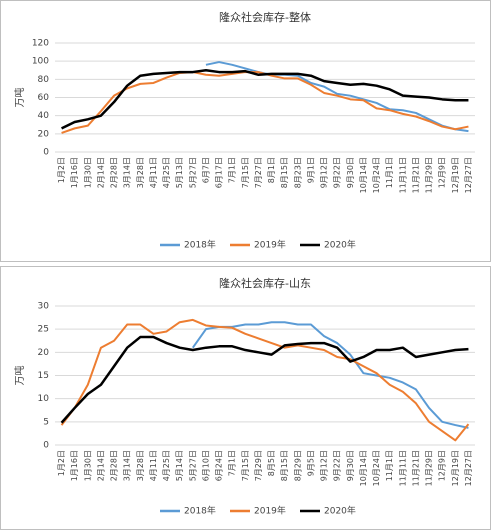 The width and height of the screenshot is (492, 531). I want to click on x-tick-label: 9月5日, so click(310, 463).